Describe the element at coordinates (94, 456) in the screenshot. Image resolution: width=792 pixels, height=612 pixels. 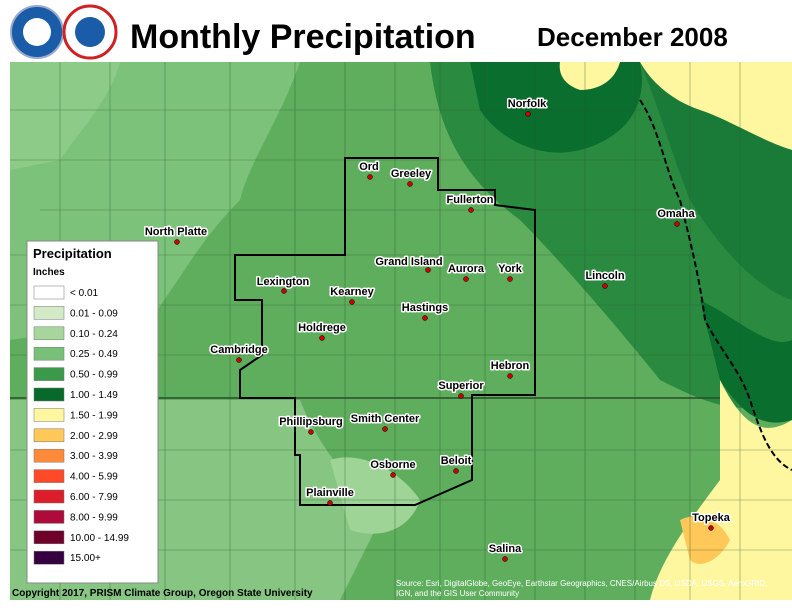
I see `legend-label: 3.00 - 3.99` at that location.